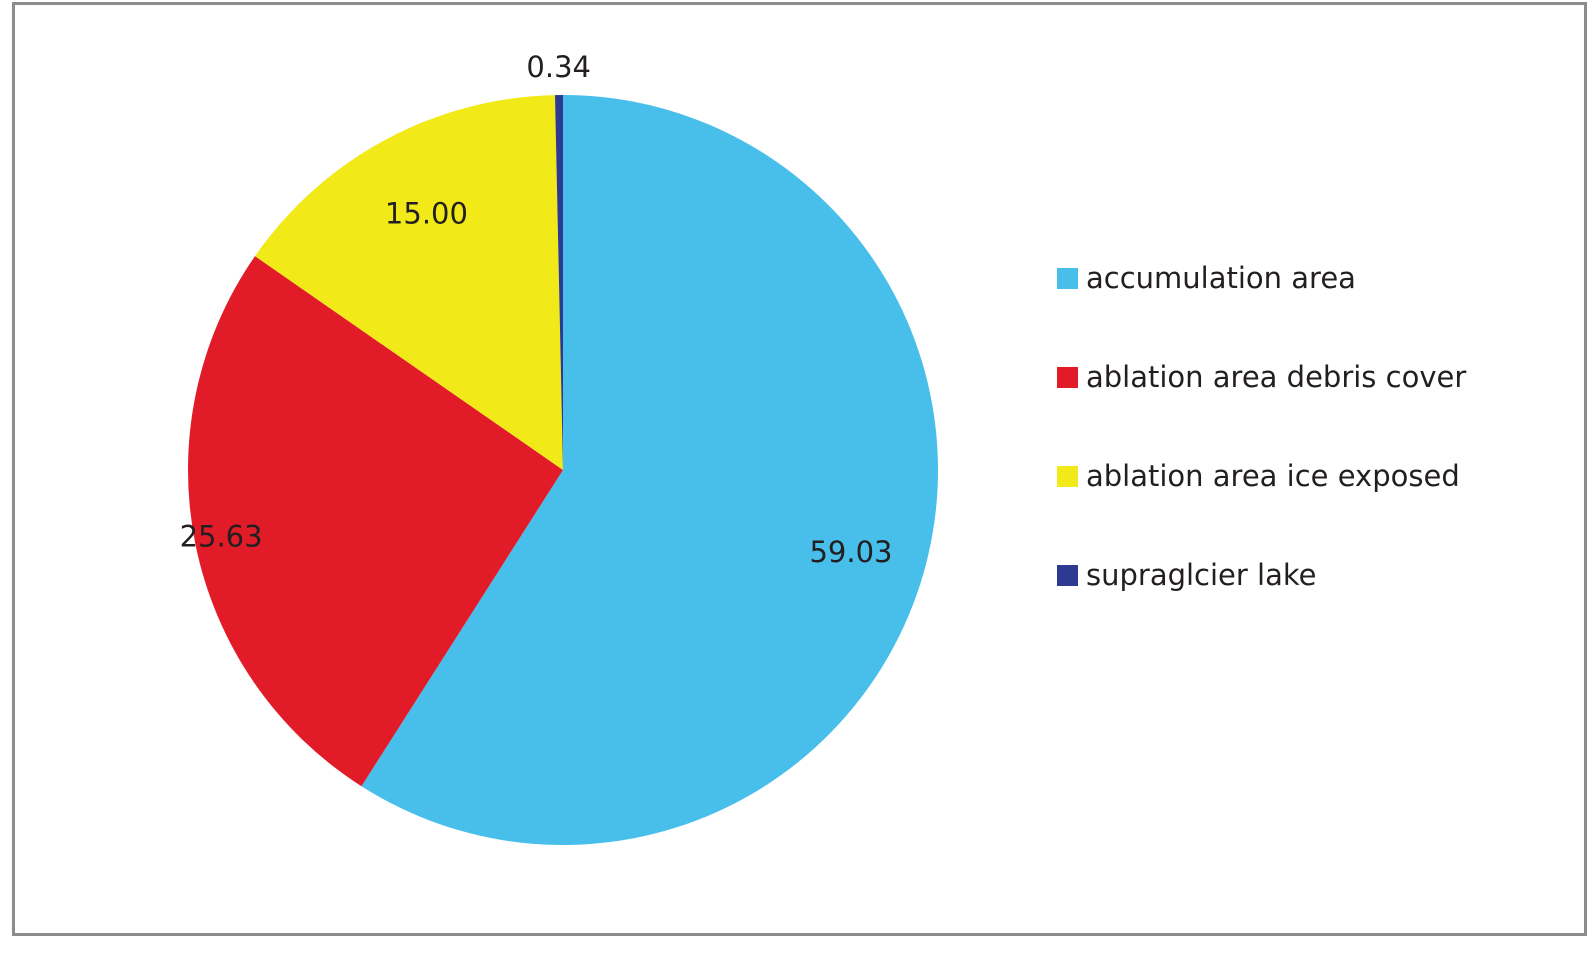 The image size is (1591, 955). I want to click on pie-slice-ablation-area-ice-exposed, so click(408, 282).